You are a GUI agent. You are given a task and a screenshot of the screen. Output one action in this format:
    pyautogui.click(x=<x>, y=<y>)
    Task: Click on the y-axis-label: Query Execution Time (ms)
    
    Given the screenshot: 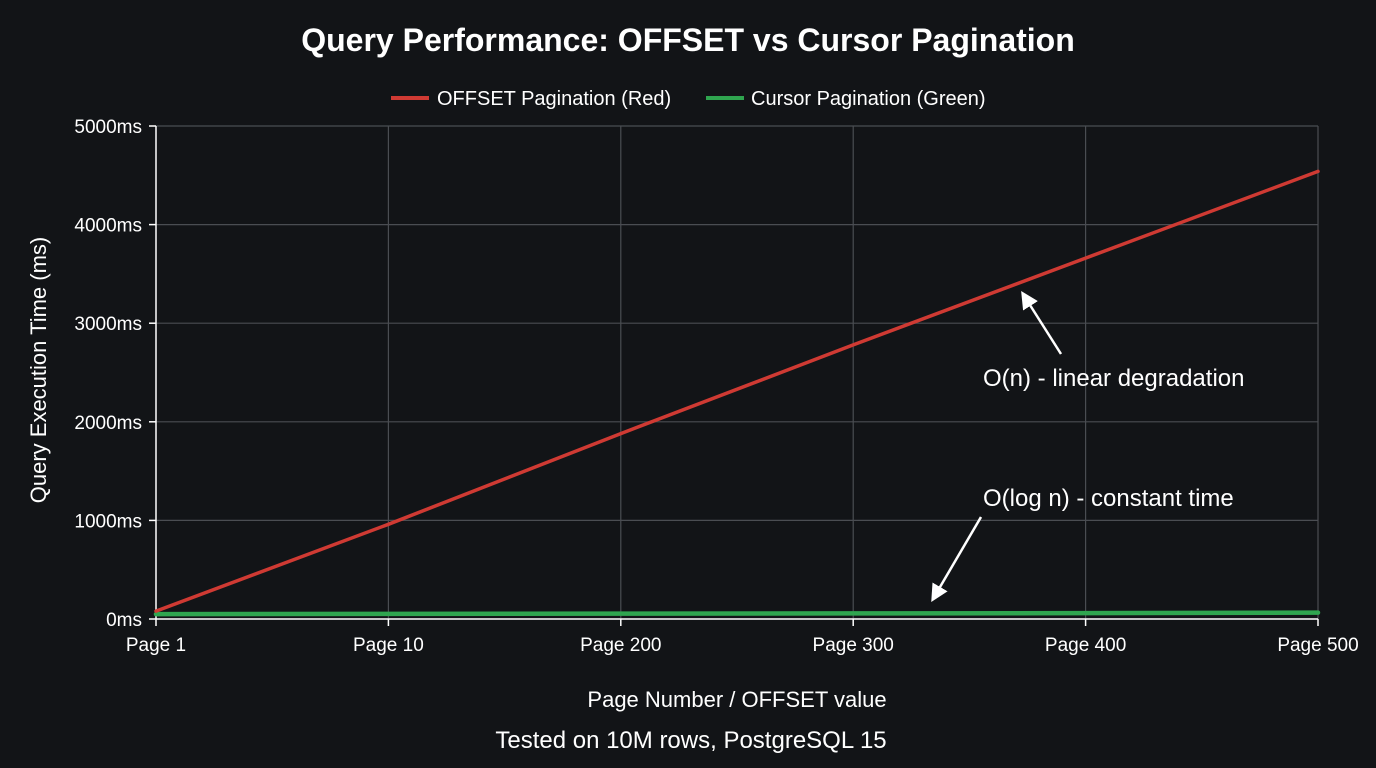 What is the action you would take?
    pyautogui.click(x=38, y=370)
    